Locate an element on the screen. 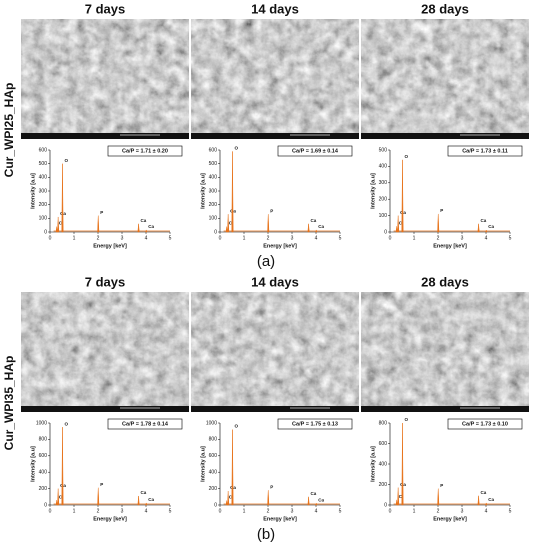  y-tick-label: 1000 is located at coordinates (41, 423).